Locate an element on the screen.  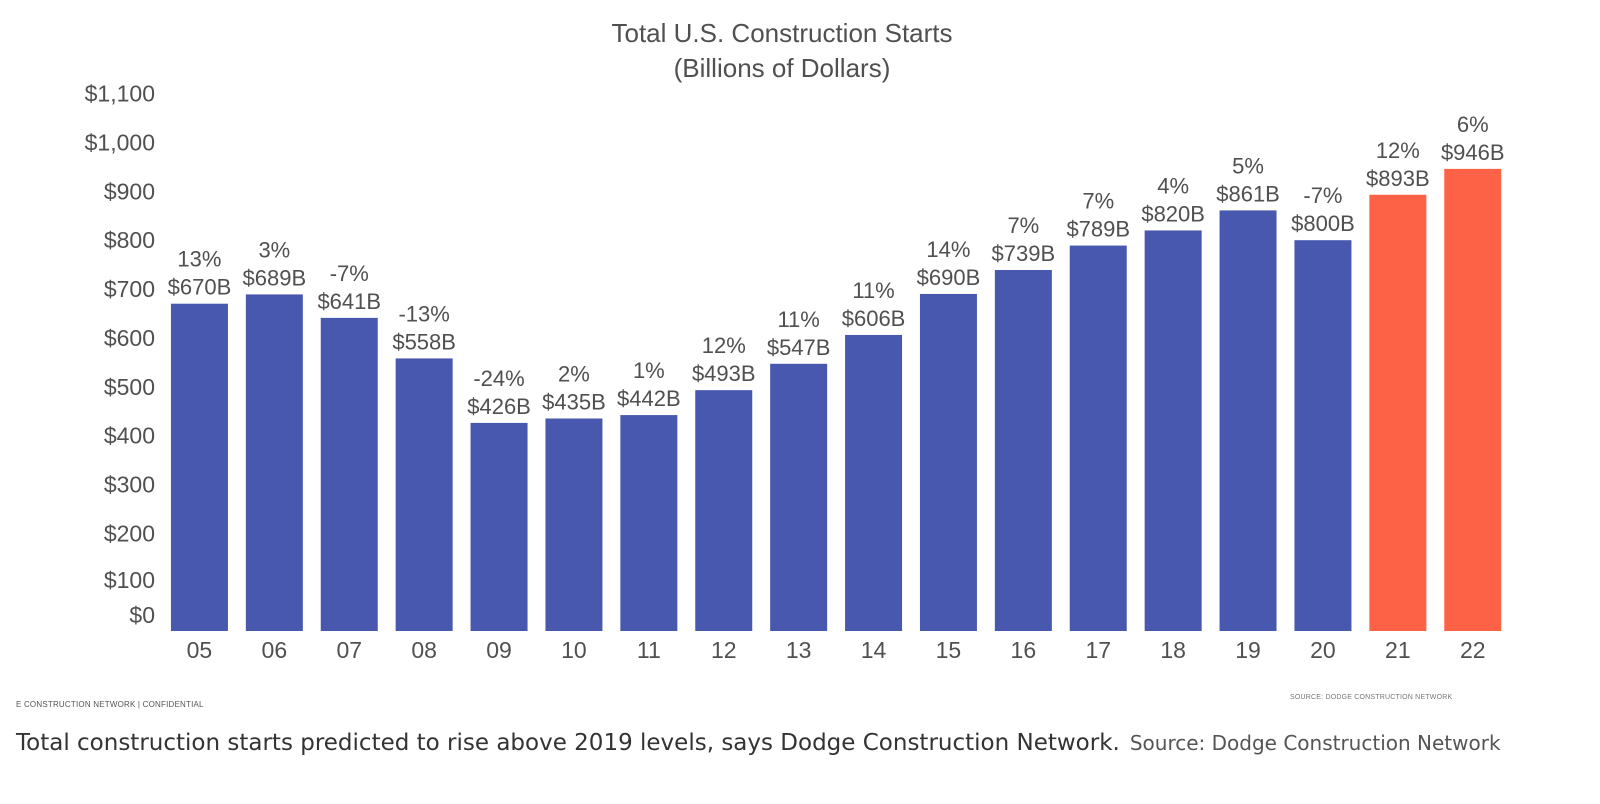
x-tick-label: 06 is located at coordinates (275, 650).